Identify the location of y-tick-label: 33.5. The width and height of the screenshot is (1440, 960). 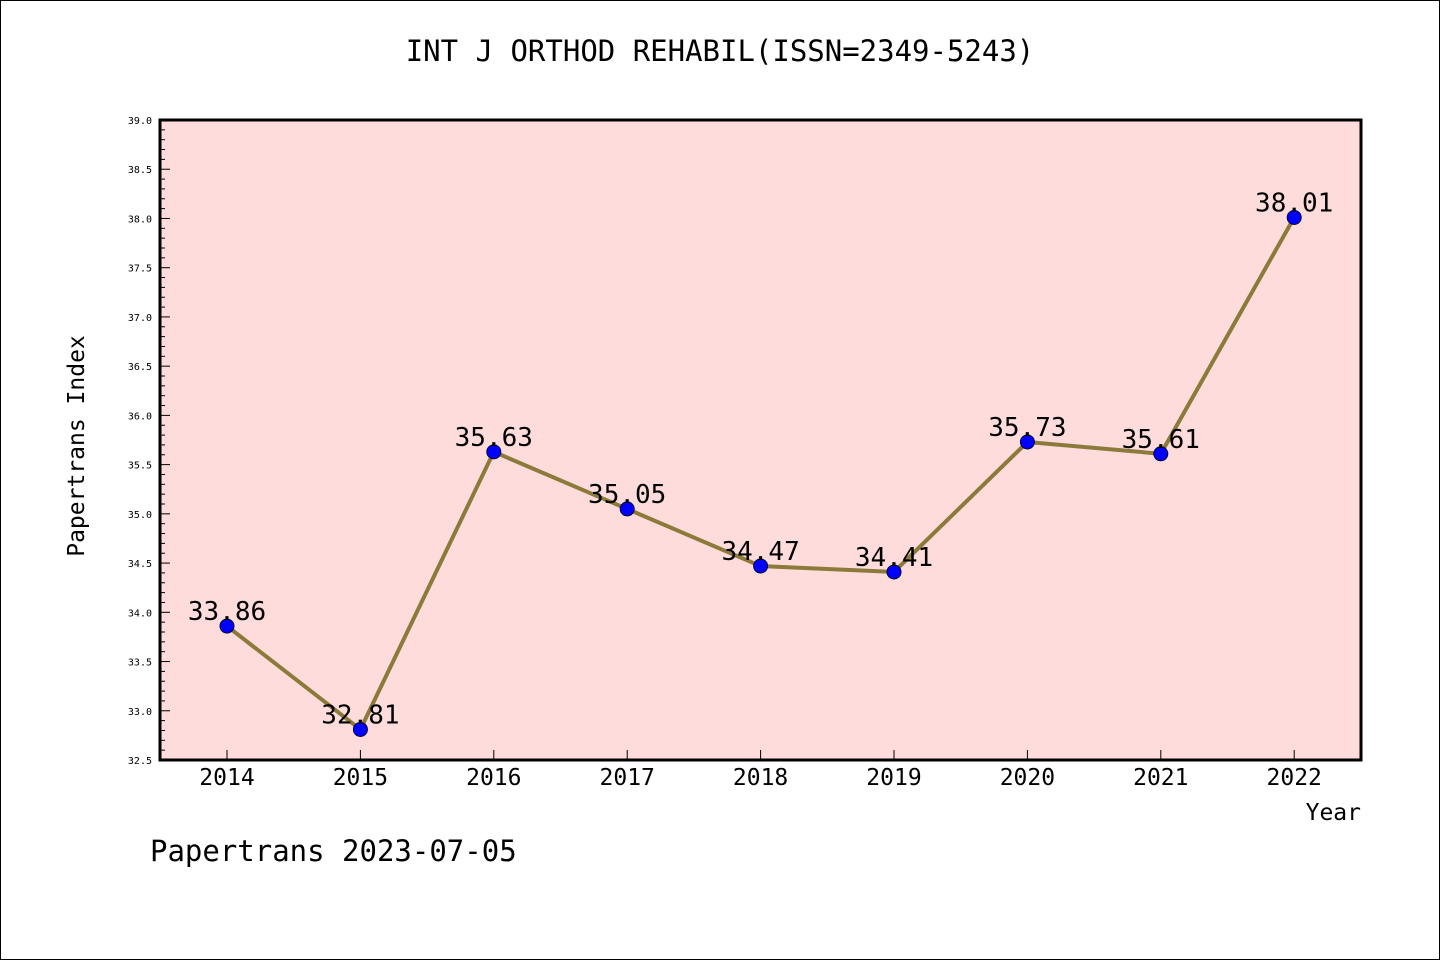
(140, 663).